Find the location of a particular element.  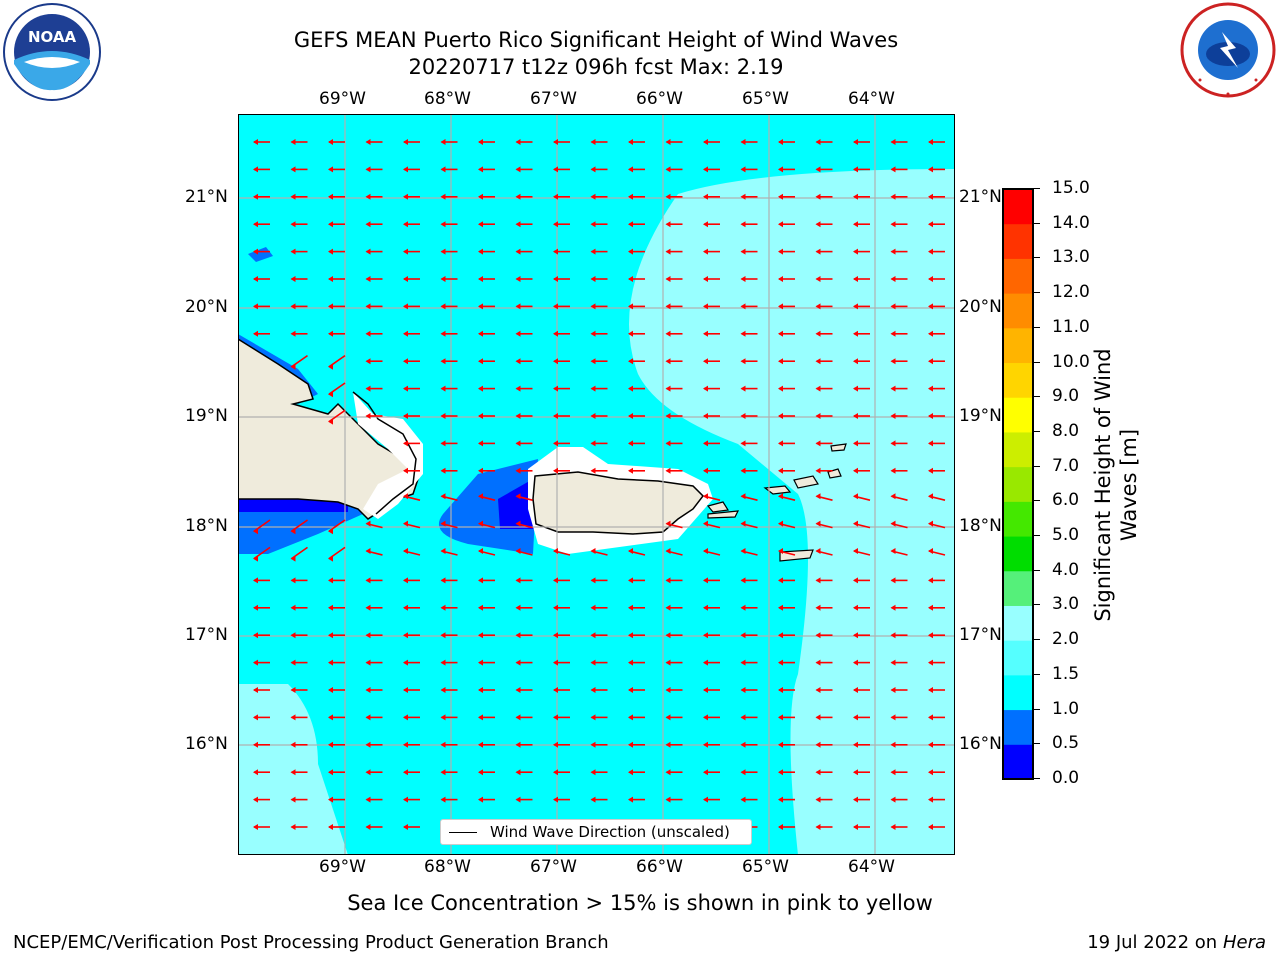

wave-band-lt1-spot is located at coordinates (260, 254).